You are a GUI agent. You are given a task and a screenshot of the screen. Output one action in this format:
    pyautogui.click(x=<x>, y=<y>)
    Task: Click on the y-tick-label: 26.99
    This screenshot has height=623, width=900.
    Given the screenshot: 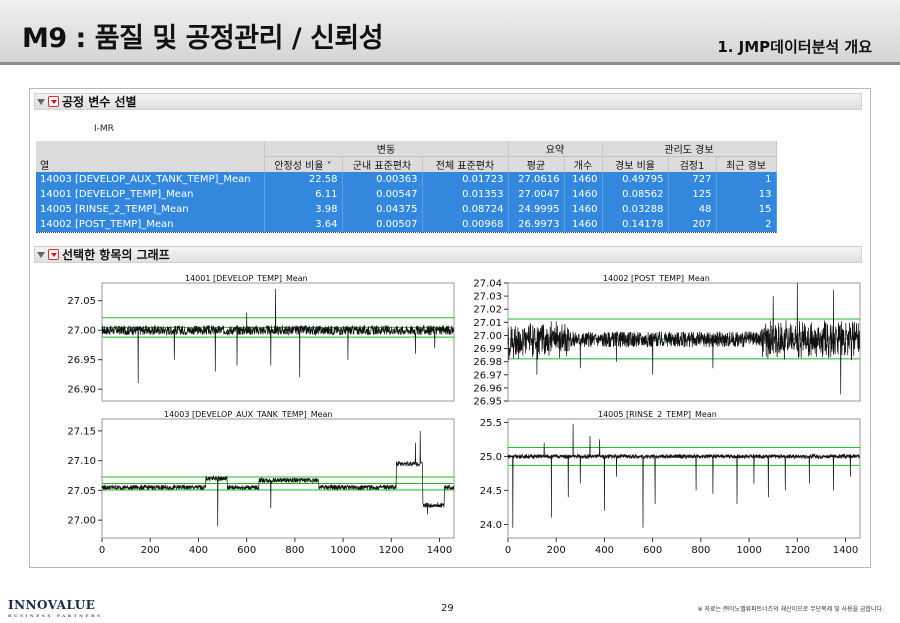 What is the action you would take?
    pyautogui.click(x=487, y=349)
    